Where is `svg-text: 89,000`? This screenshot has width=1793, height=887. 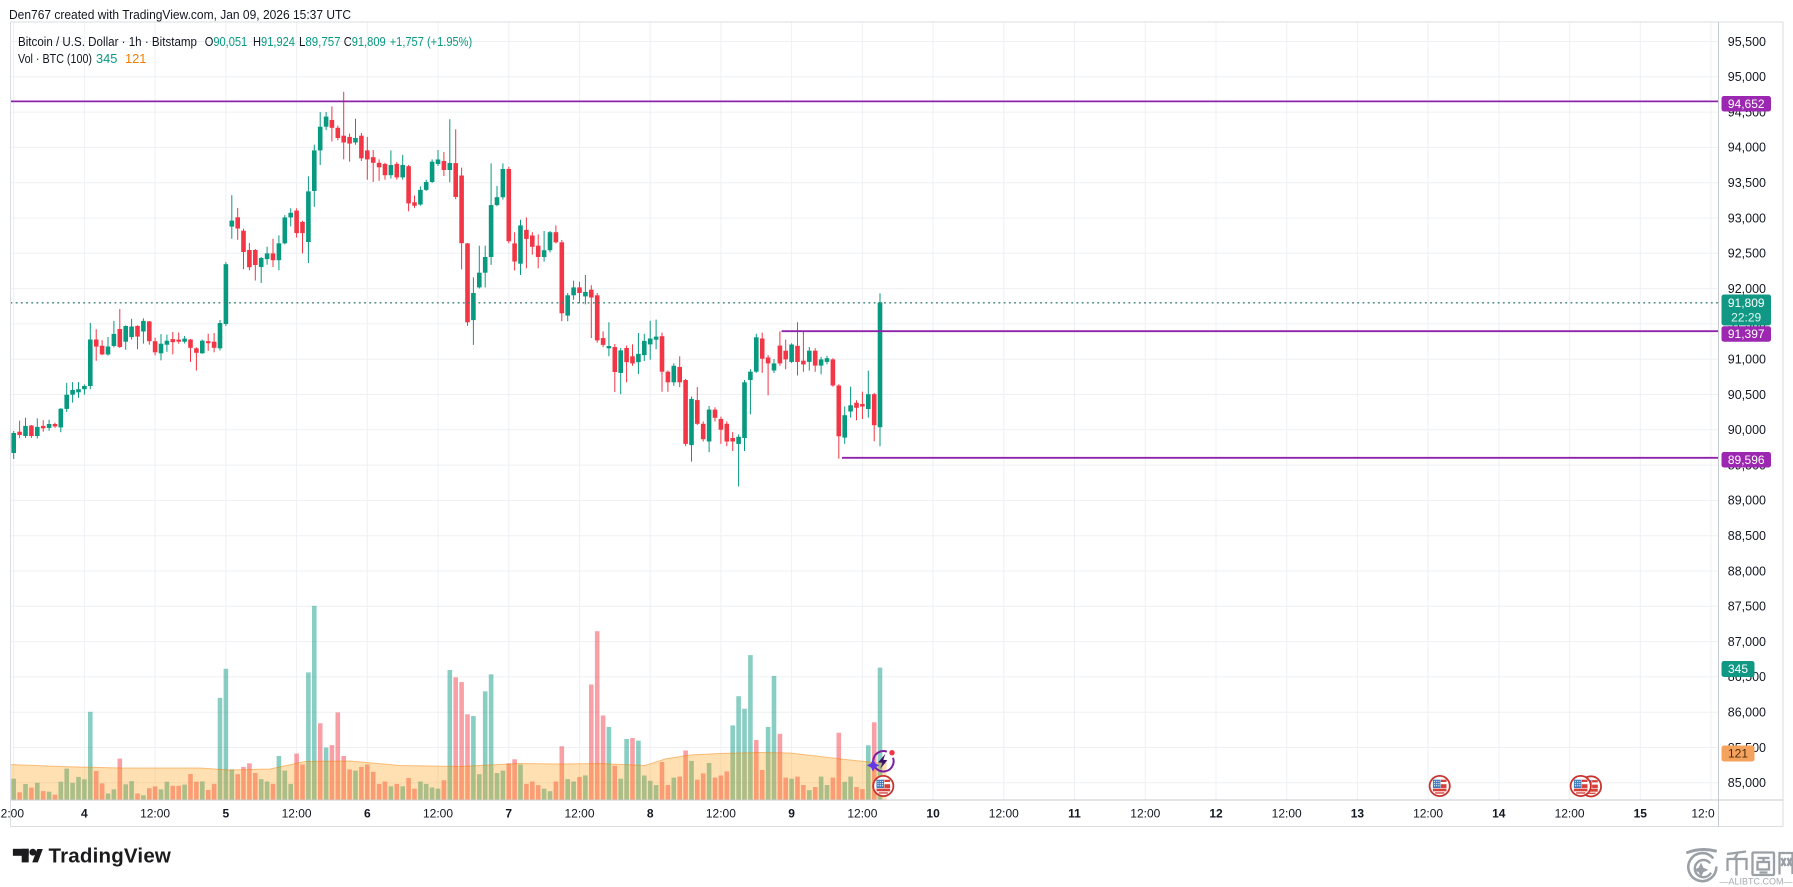 svg-text: 89,000 is located at coordinates (1747, 501).